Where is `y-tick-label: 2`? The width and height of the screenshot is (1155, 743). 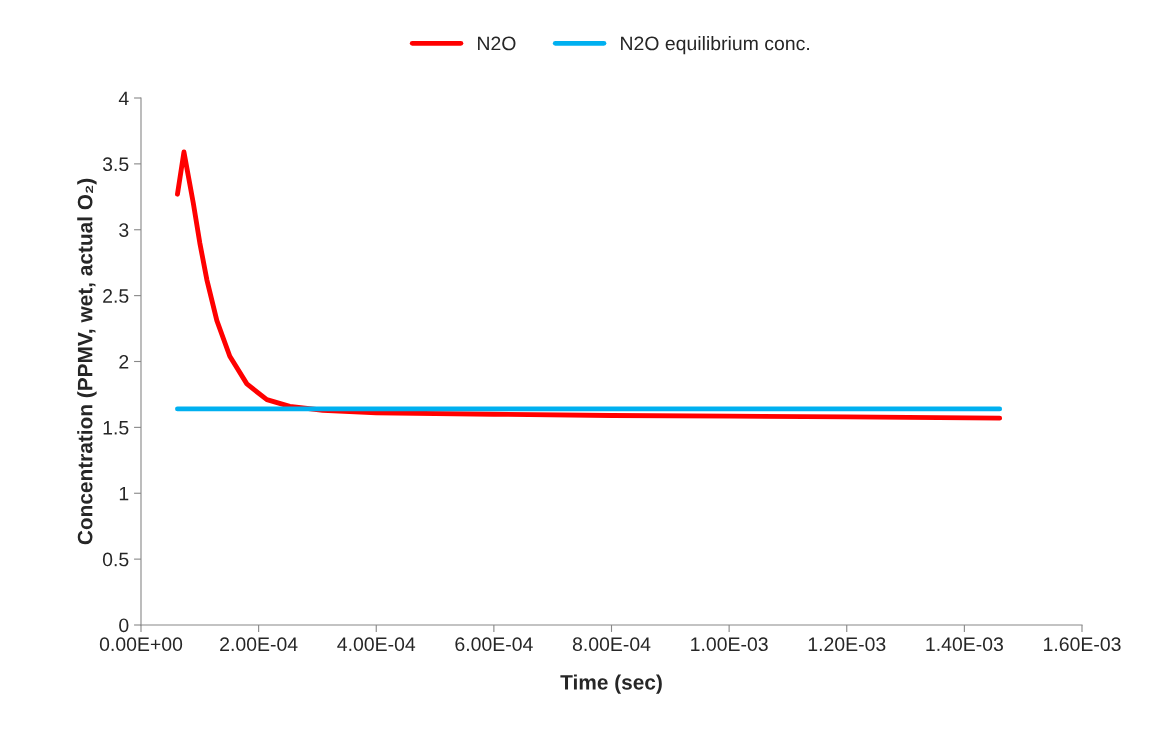
y-tick-label: 2 is located at coordinates (124, 361).